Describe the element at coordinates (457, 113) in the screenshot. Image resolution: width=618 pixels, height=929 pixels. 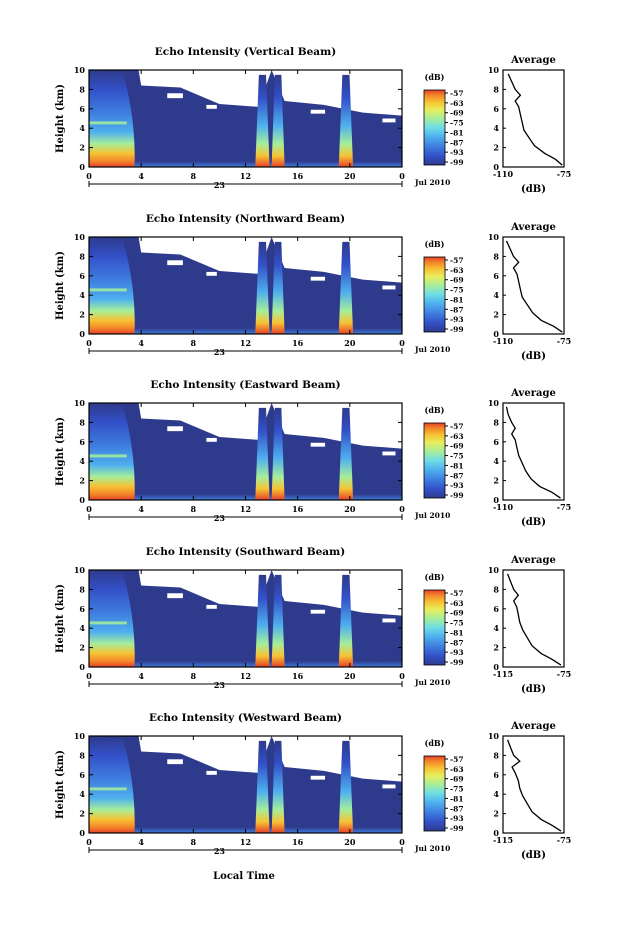
I see `colorbar-tick-label: -69` at that location.